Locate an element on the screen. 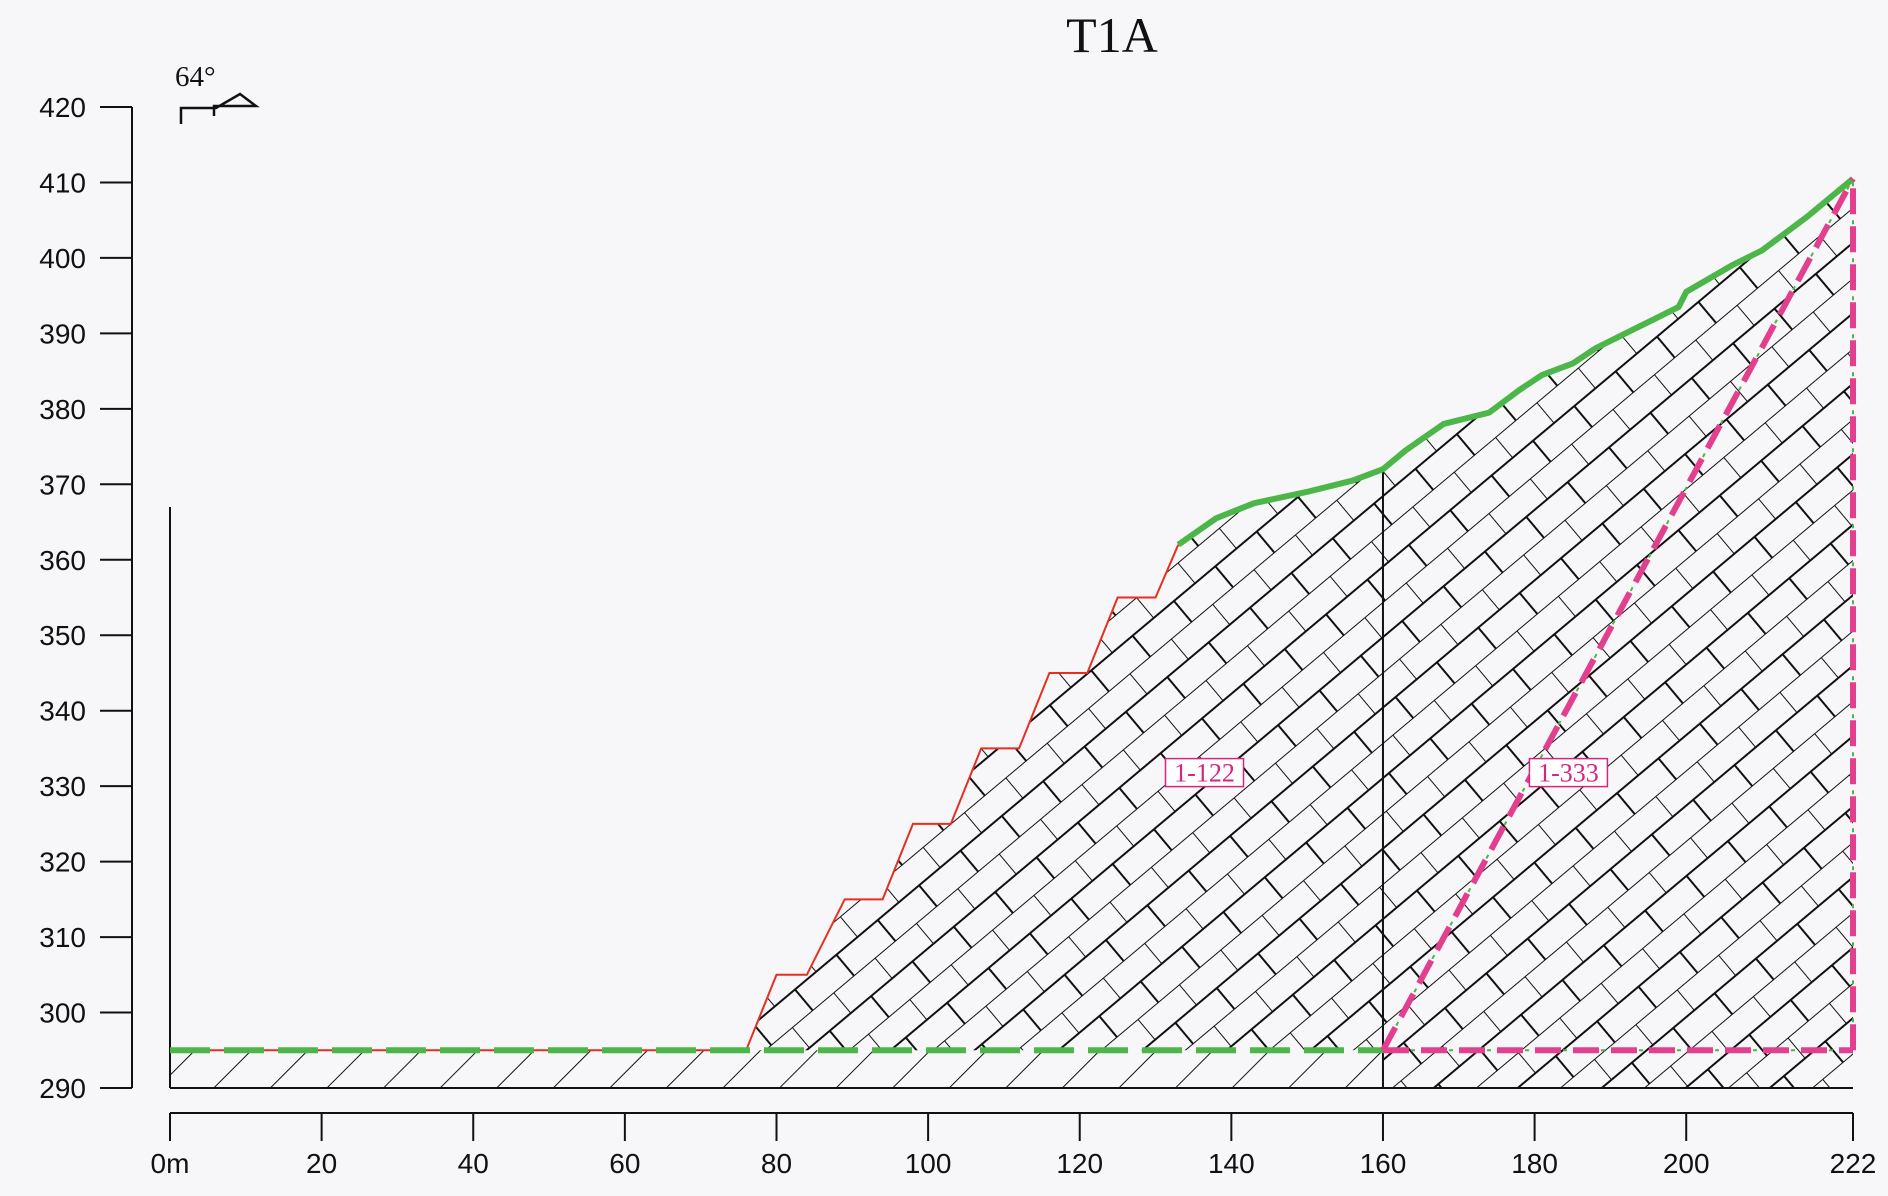  y-tick-label-420: 420 is located at coordinates (62, 107).